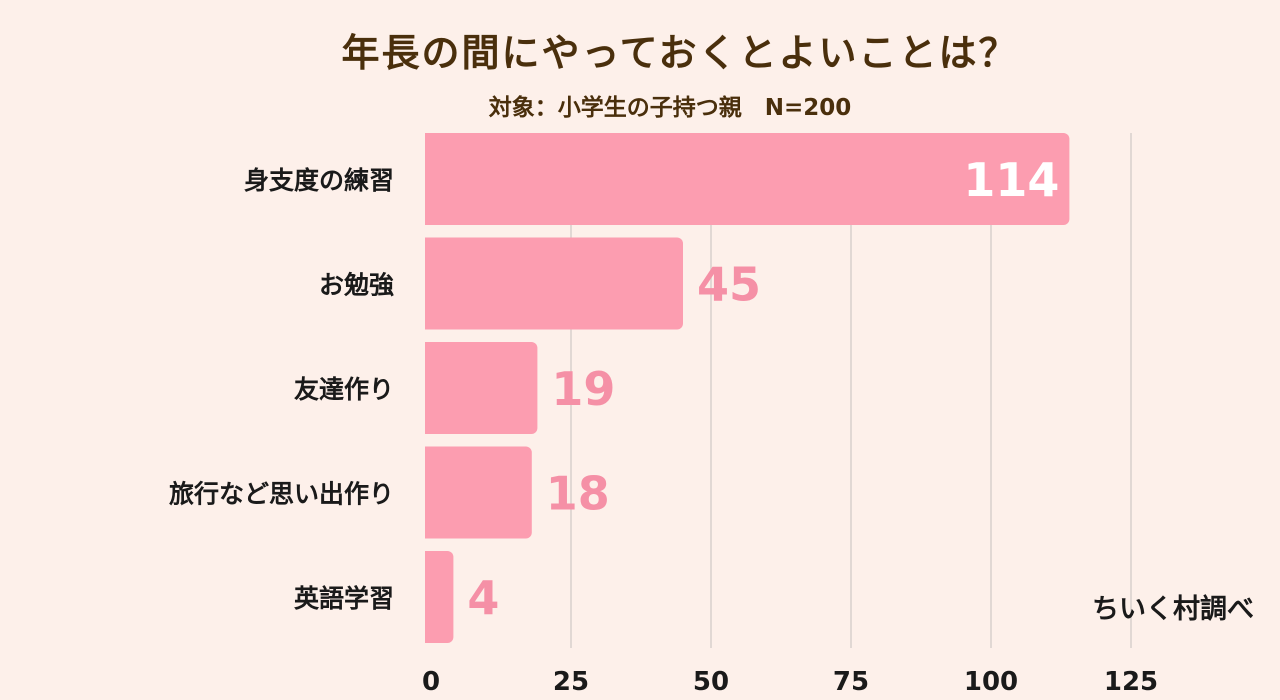 Image resolution: width=1280 pixels, height=700 pixels. Describe the element at coordinates (578, 494) in the screenshot. I see `value-label: 18` at that location.